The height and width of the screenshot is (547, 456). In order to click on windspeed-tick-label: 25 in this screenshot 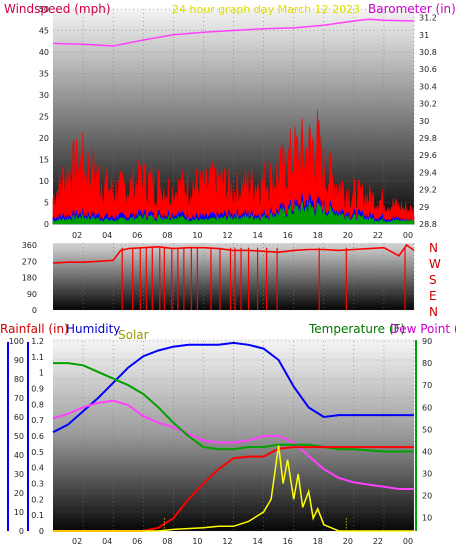, I will do `click(44, 117)`.